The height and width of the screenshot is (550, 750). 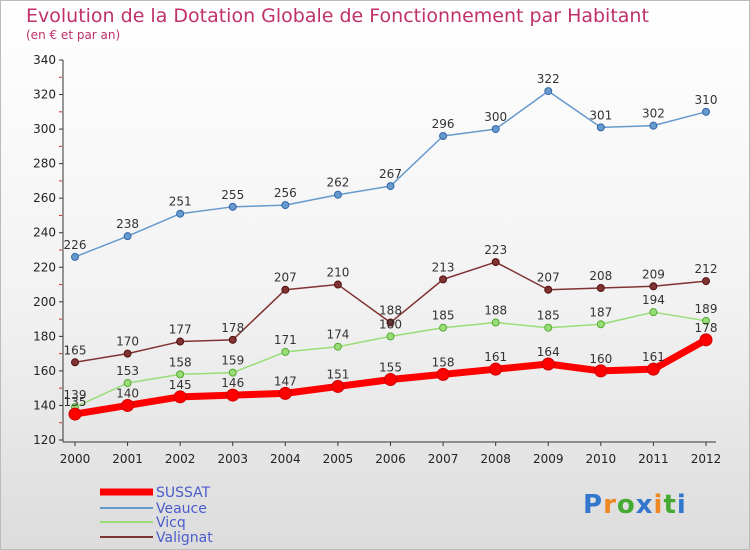 I want to click on data-label-sussat: 164, so click(x=548, y=352).